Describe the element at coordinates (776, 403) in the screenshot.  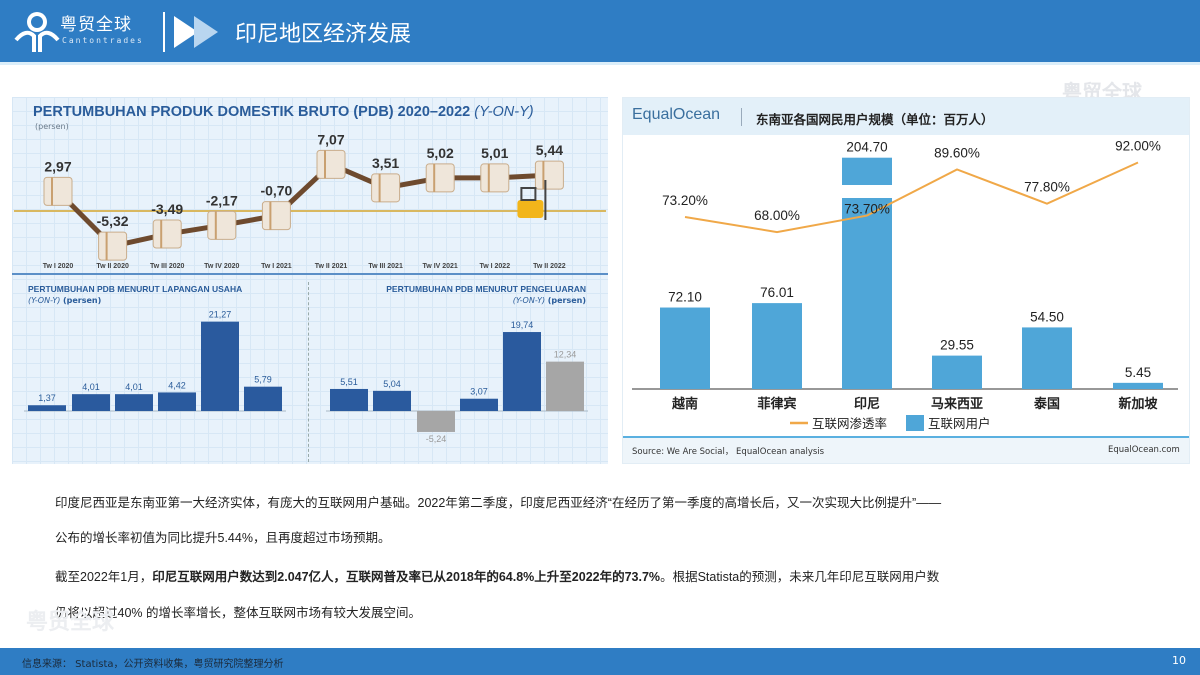
I see `category-label: 菲律宾` at that location.